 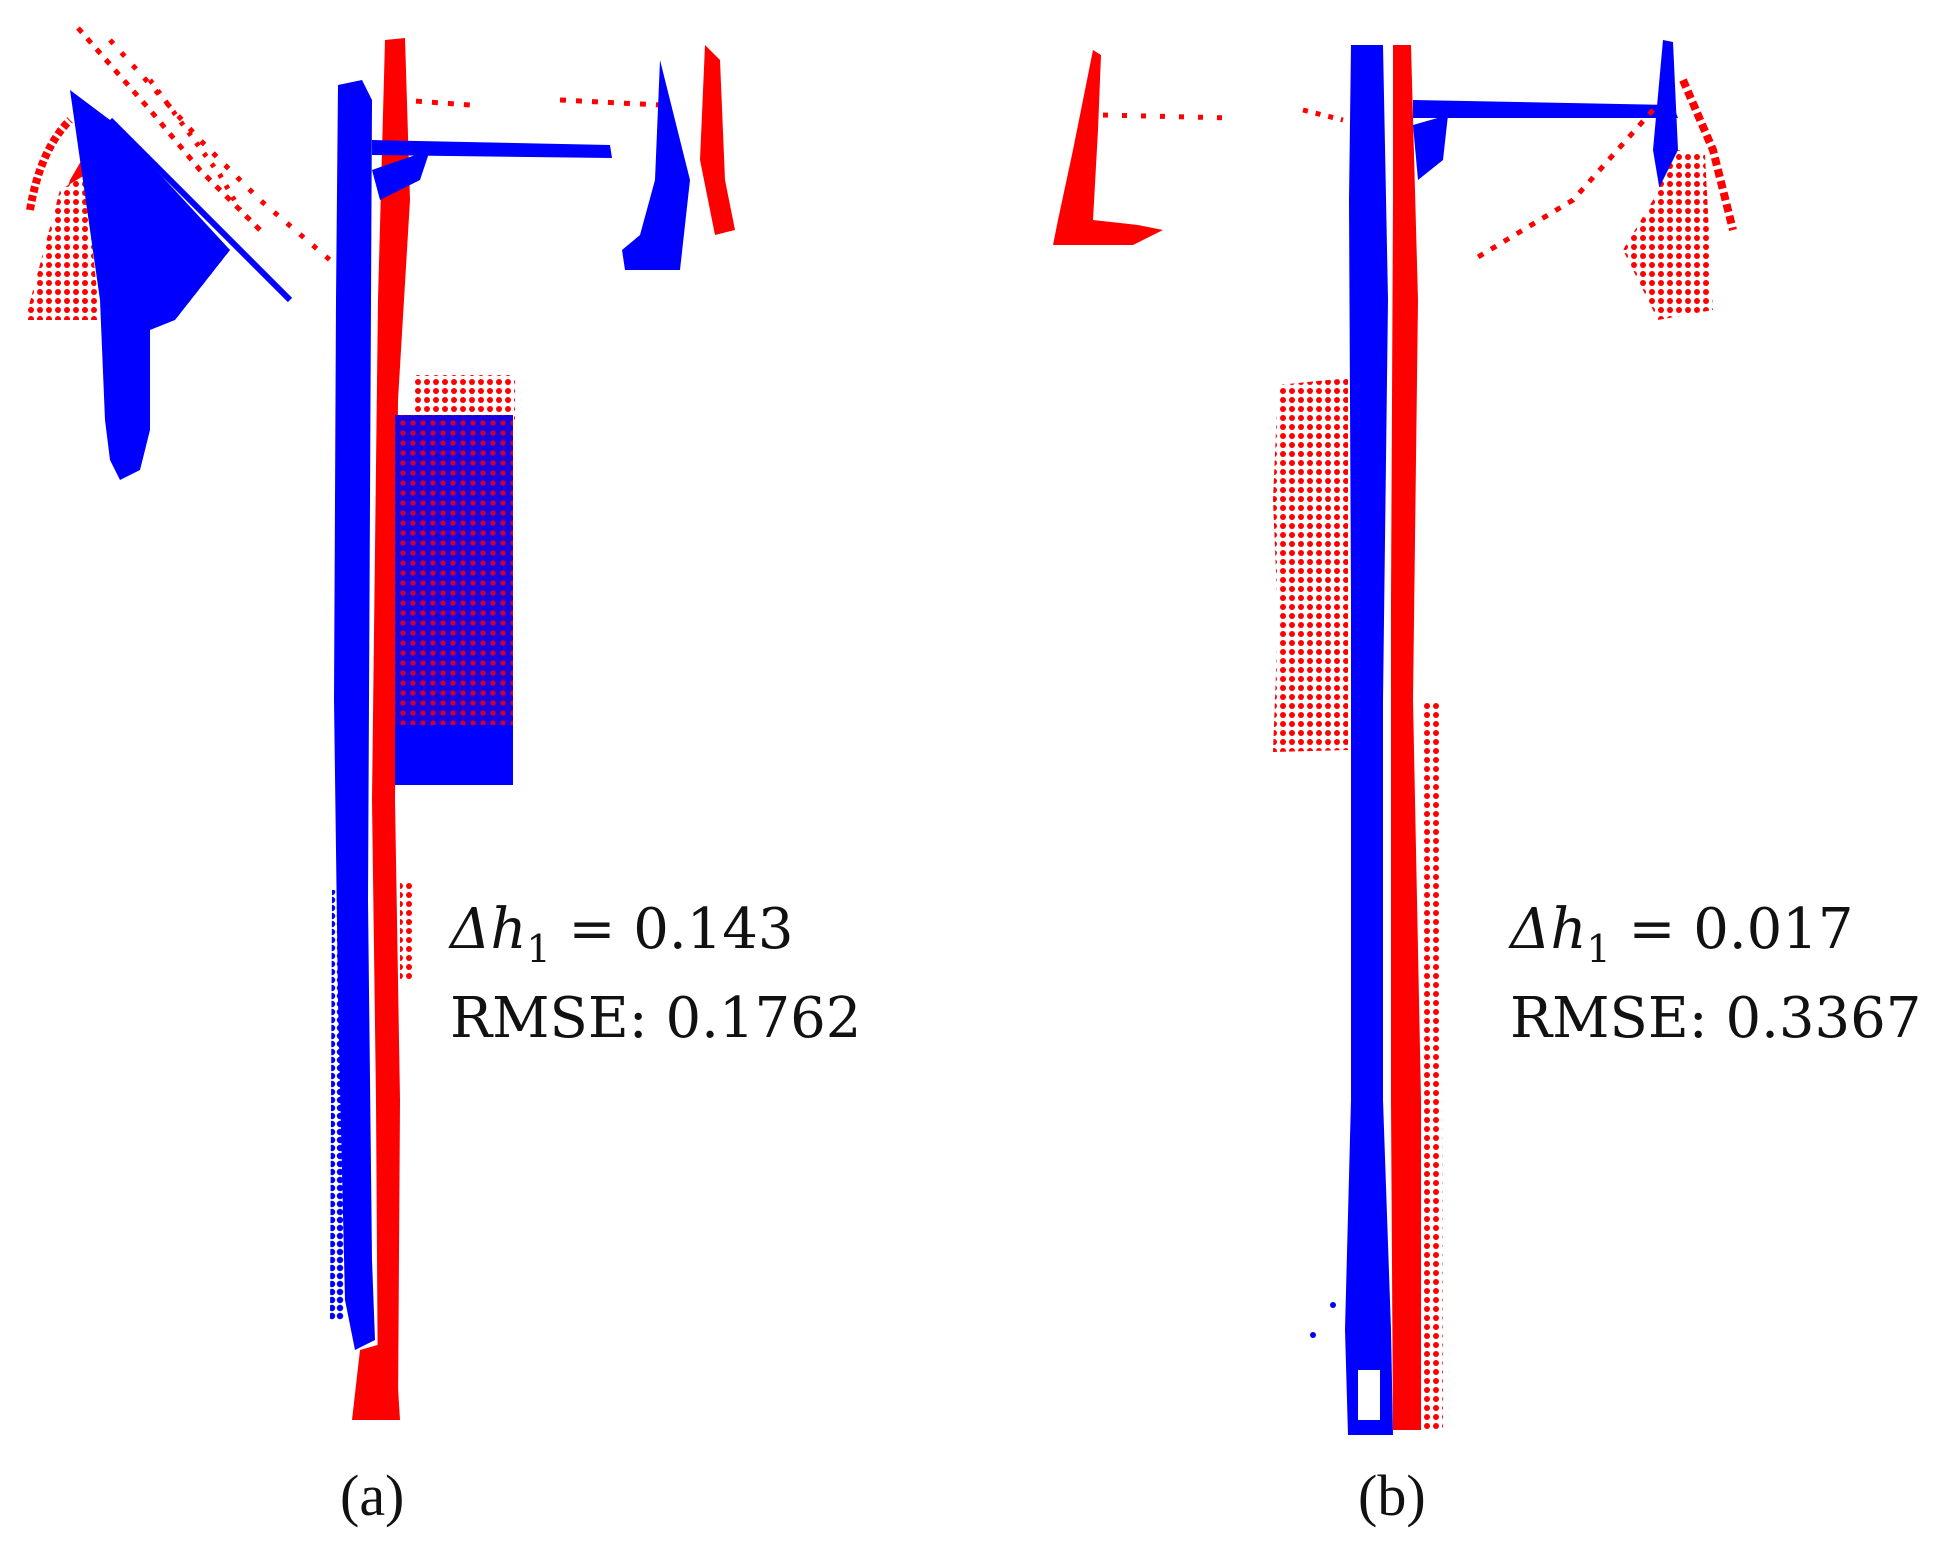 What do you see at coordinates (455, 580) in the screenshot?
I see `sign-board-a` at bounding box center [455, 580].